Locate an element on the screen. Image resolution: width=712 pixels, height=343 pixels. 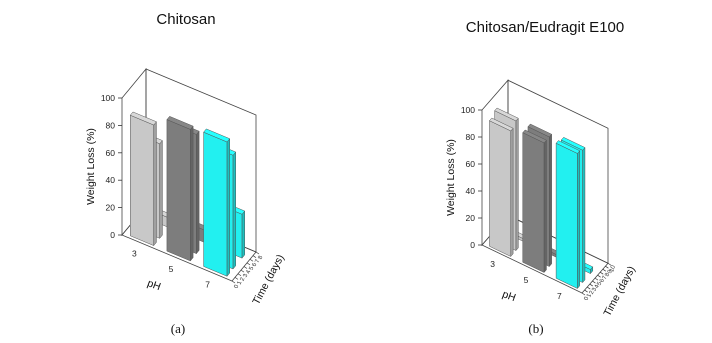
chart-title: Chitosan/Eudragit E100 is located at coordinates (545, 27).